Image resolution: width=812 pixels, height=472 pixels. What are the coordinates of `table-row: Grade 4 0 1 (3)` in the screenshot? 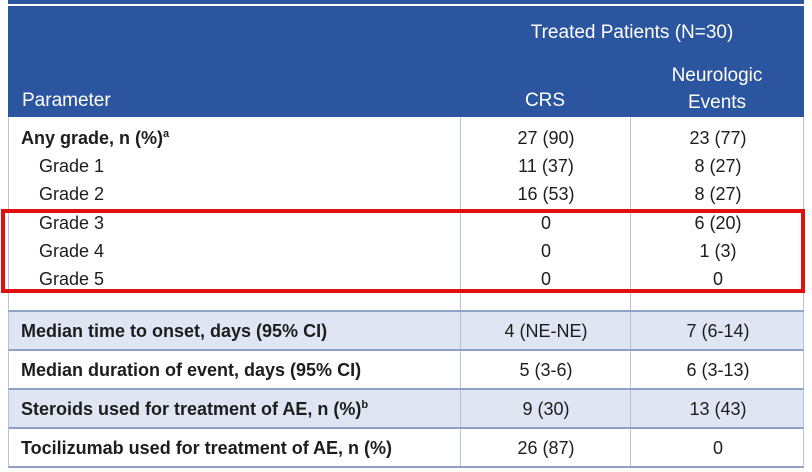 It's located at (406, 251).